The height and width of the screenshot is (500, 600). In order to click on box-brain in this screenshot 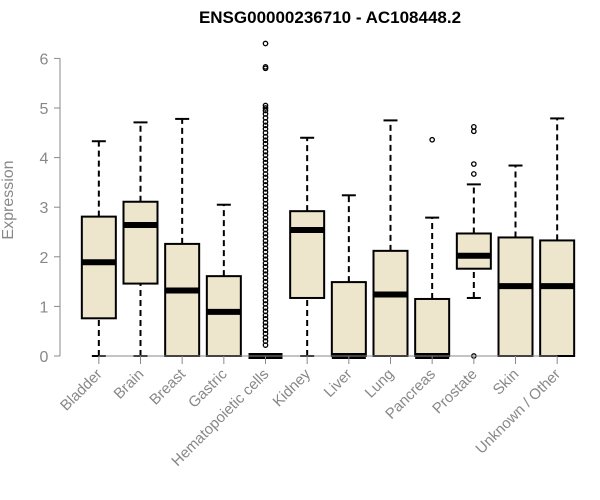, I will do `click(140, 239)`.